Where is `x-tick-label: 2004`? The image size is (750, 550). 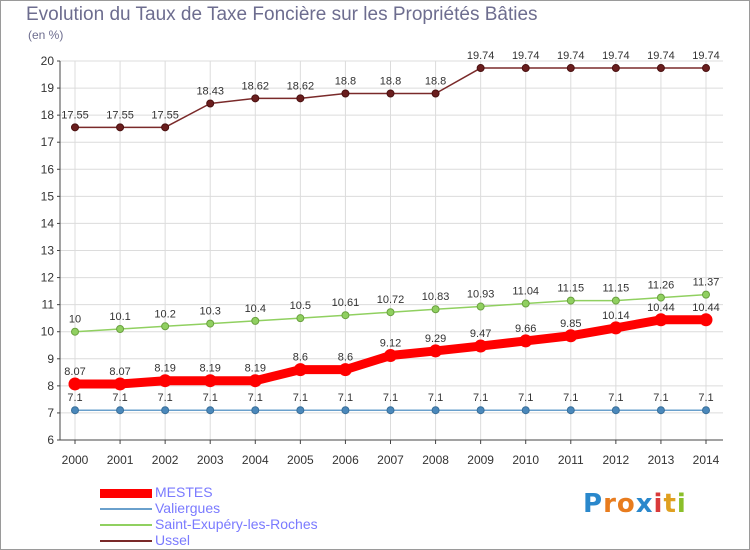 x-tick-label: 2004 is located at coordinates (255, 460).